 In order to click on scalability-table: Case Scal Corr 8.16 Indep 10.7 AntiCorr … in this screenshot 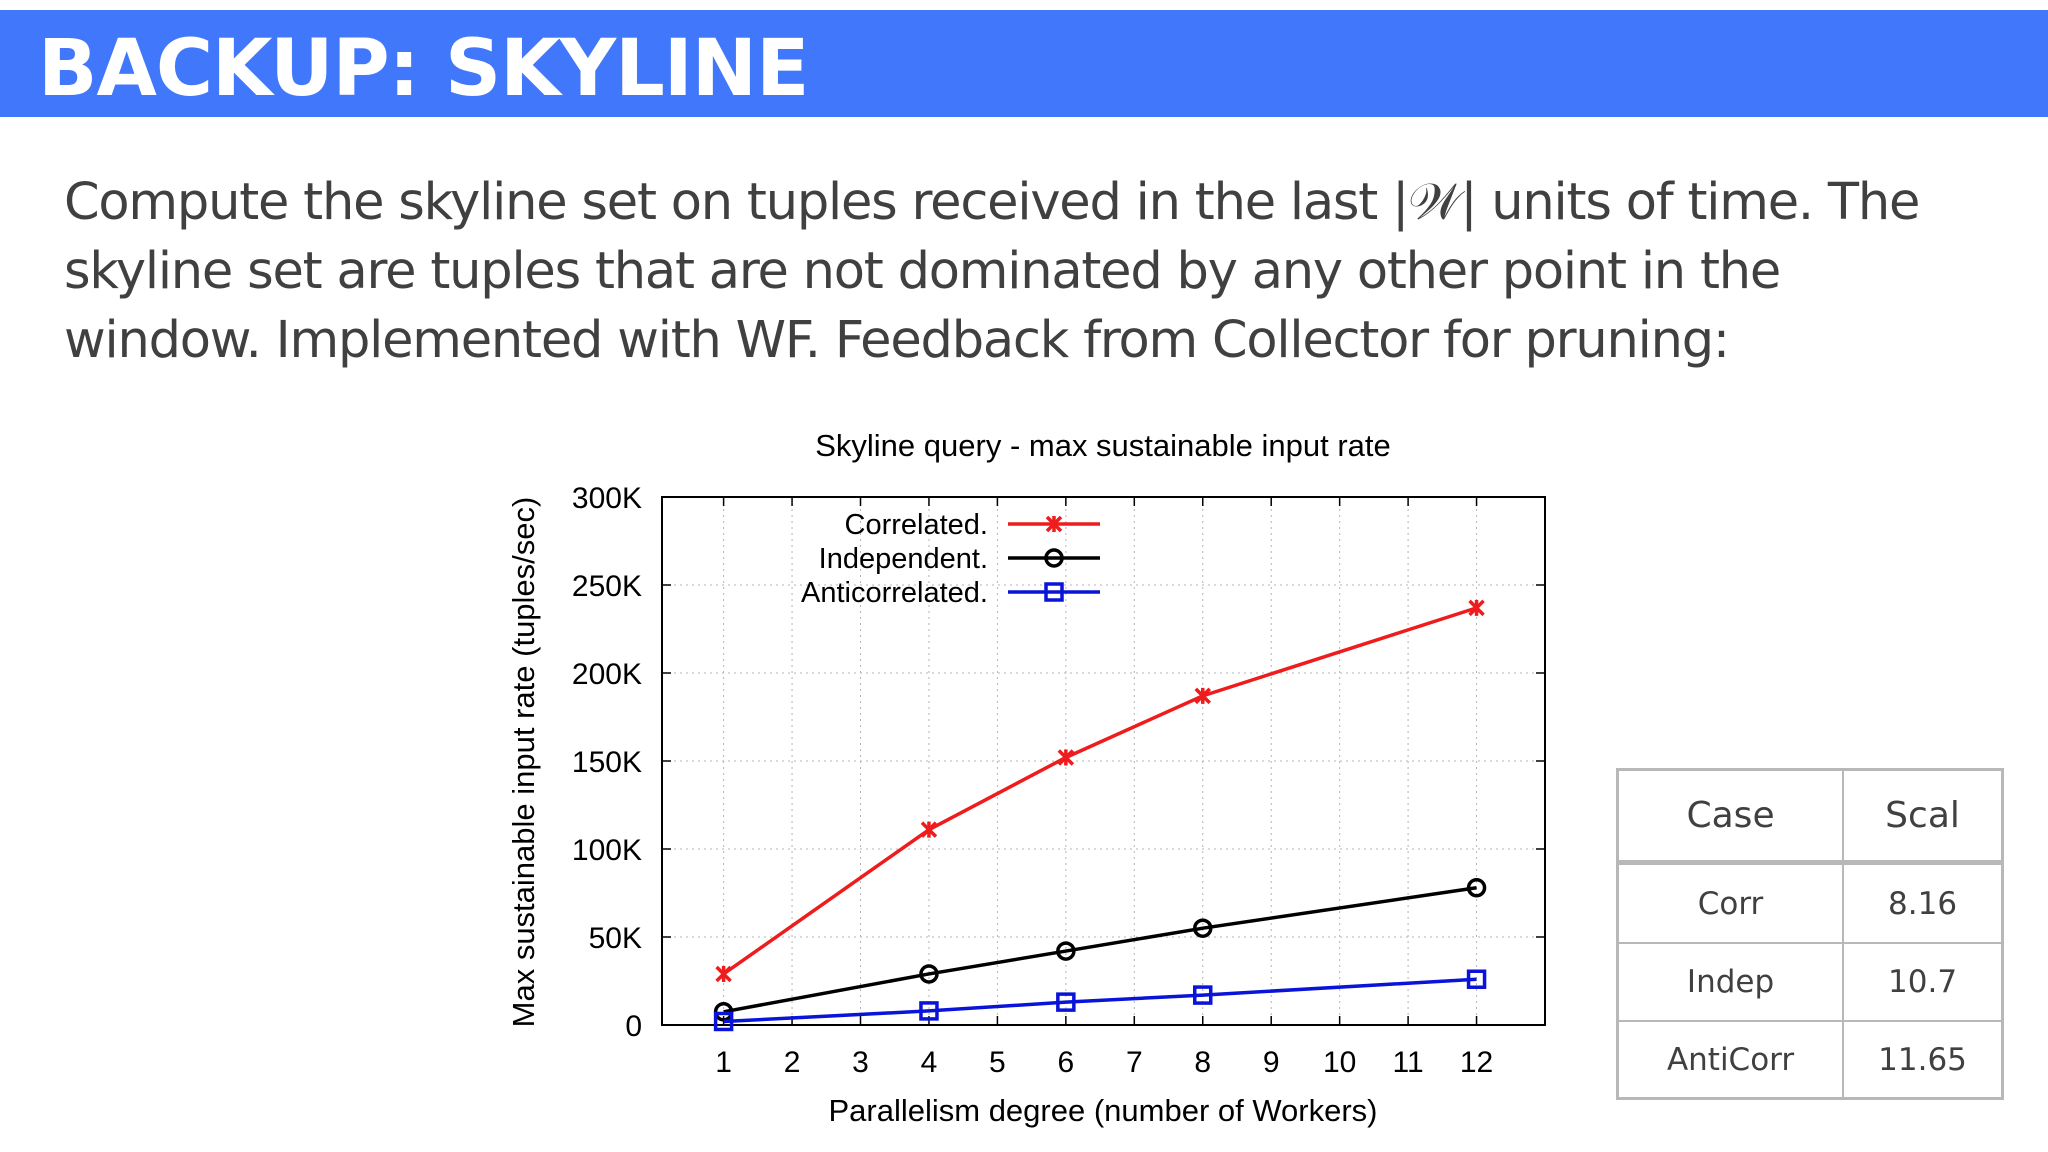, I will do `click(1810, 934)`.